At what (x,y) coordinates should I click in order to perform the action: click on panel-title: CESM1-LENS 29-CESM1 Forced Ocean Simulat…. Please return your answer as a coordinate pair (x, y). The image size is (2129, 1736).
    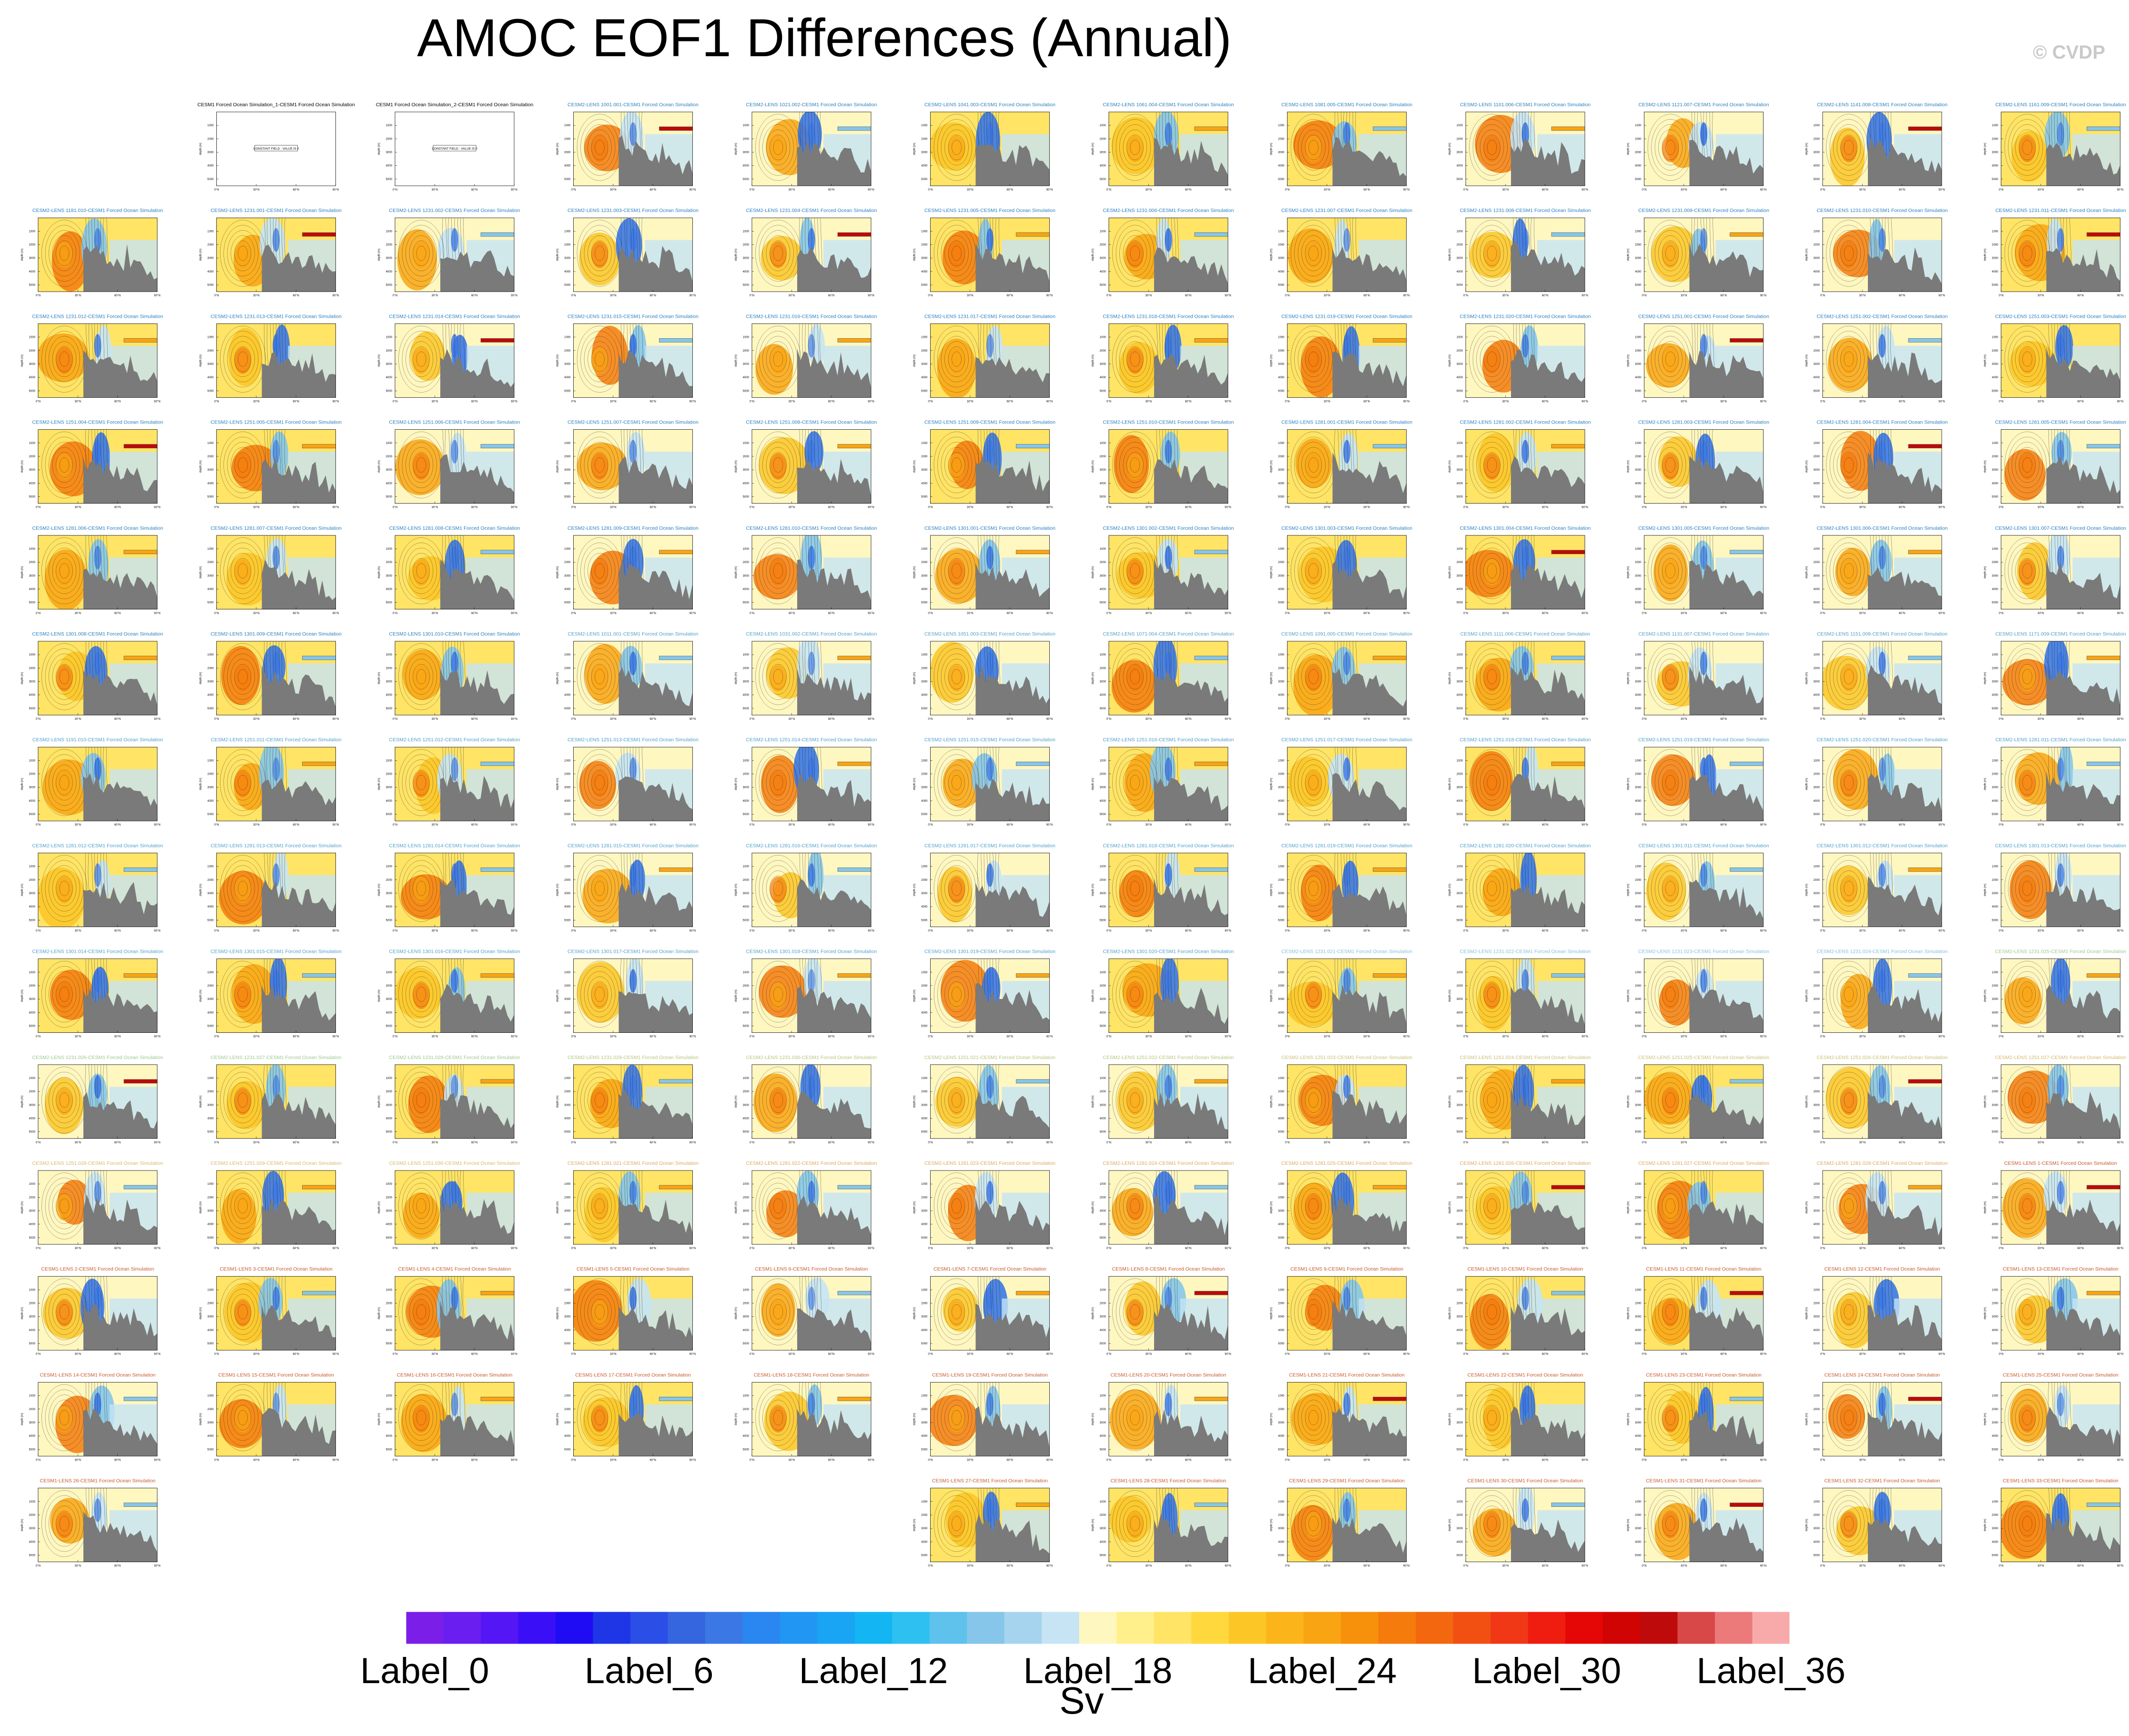
    Looking at the image, I should click on (1347, 1481).